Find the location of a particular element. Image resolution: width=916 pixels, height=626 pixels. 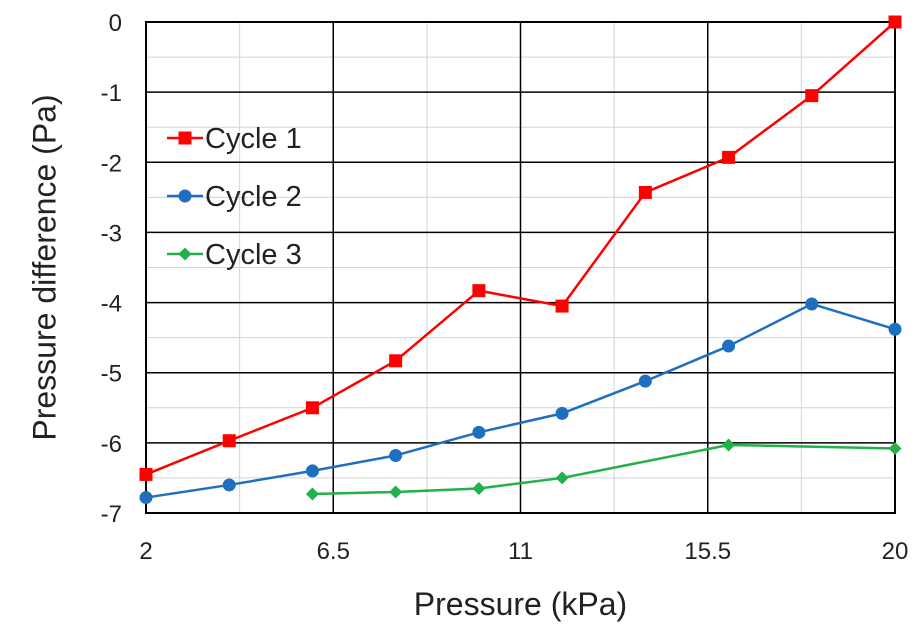

legend-label-cycle-1: Cycle 1 is located at coordinates (253, 139).